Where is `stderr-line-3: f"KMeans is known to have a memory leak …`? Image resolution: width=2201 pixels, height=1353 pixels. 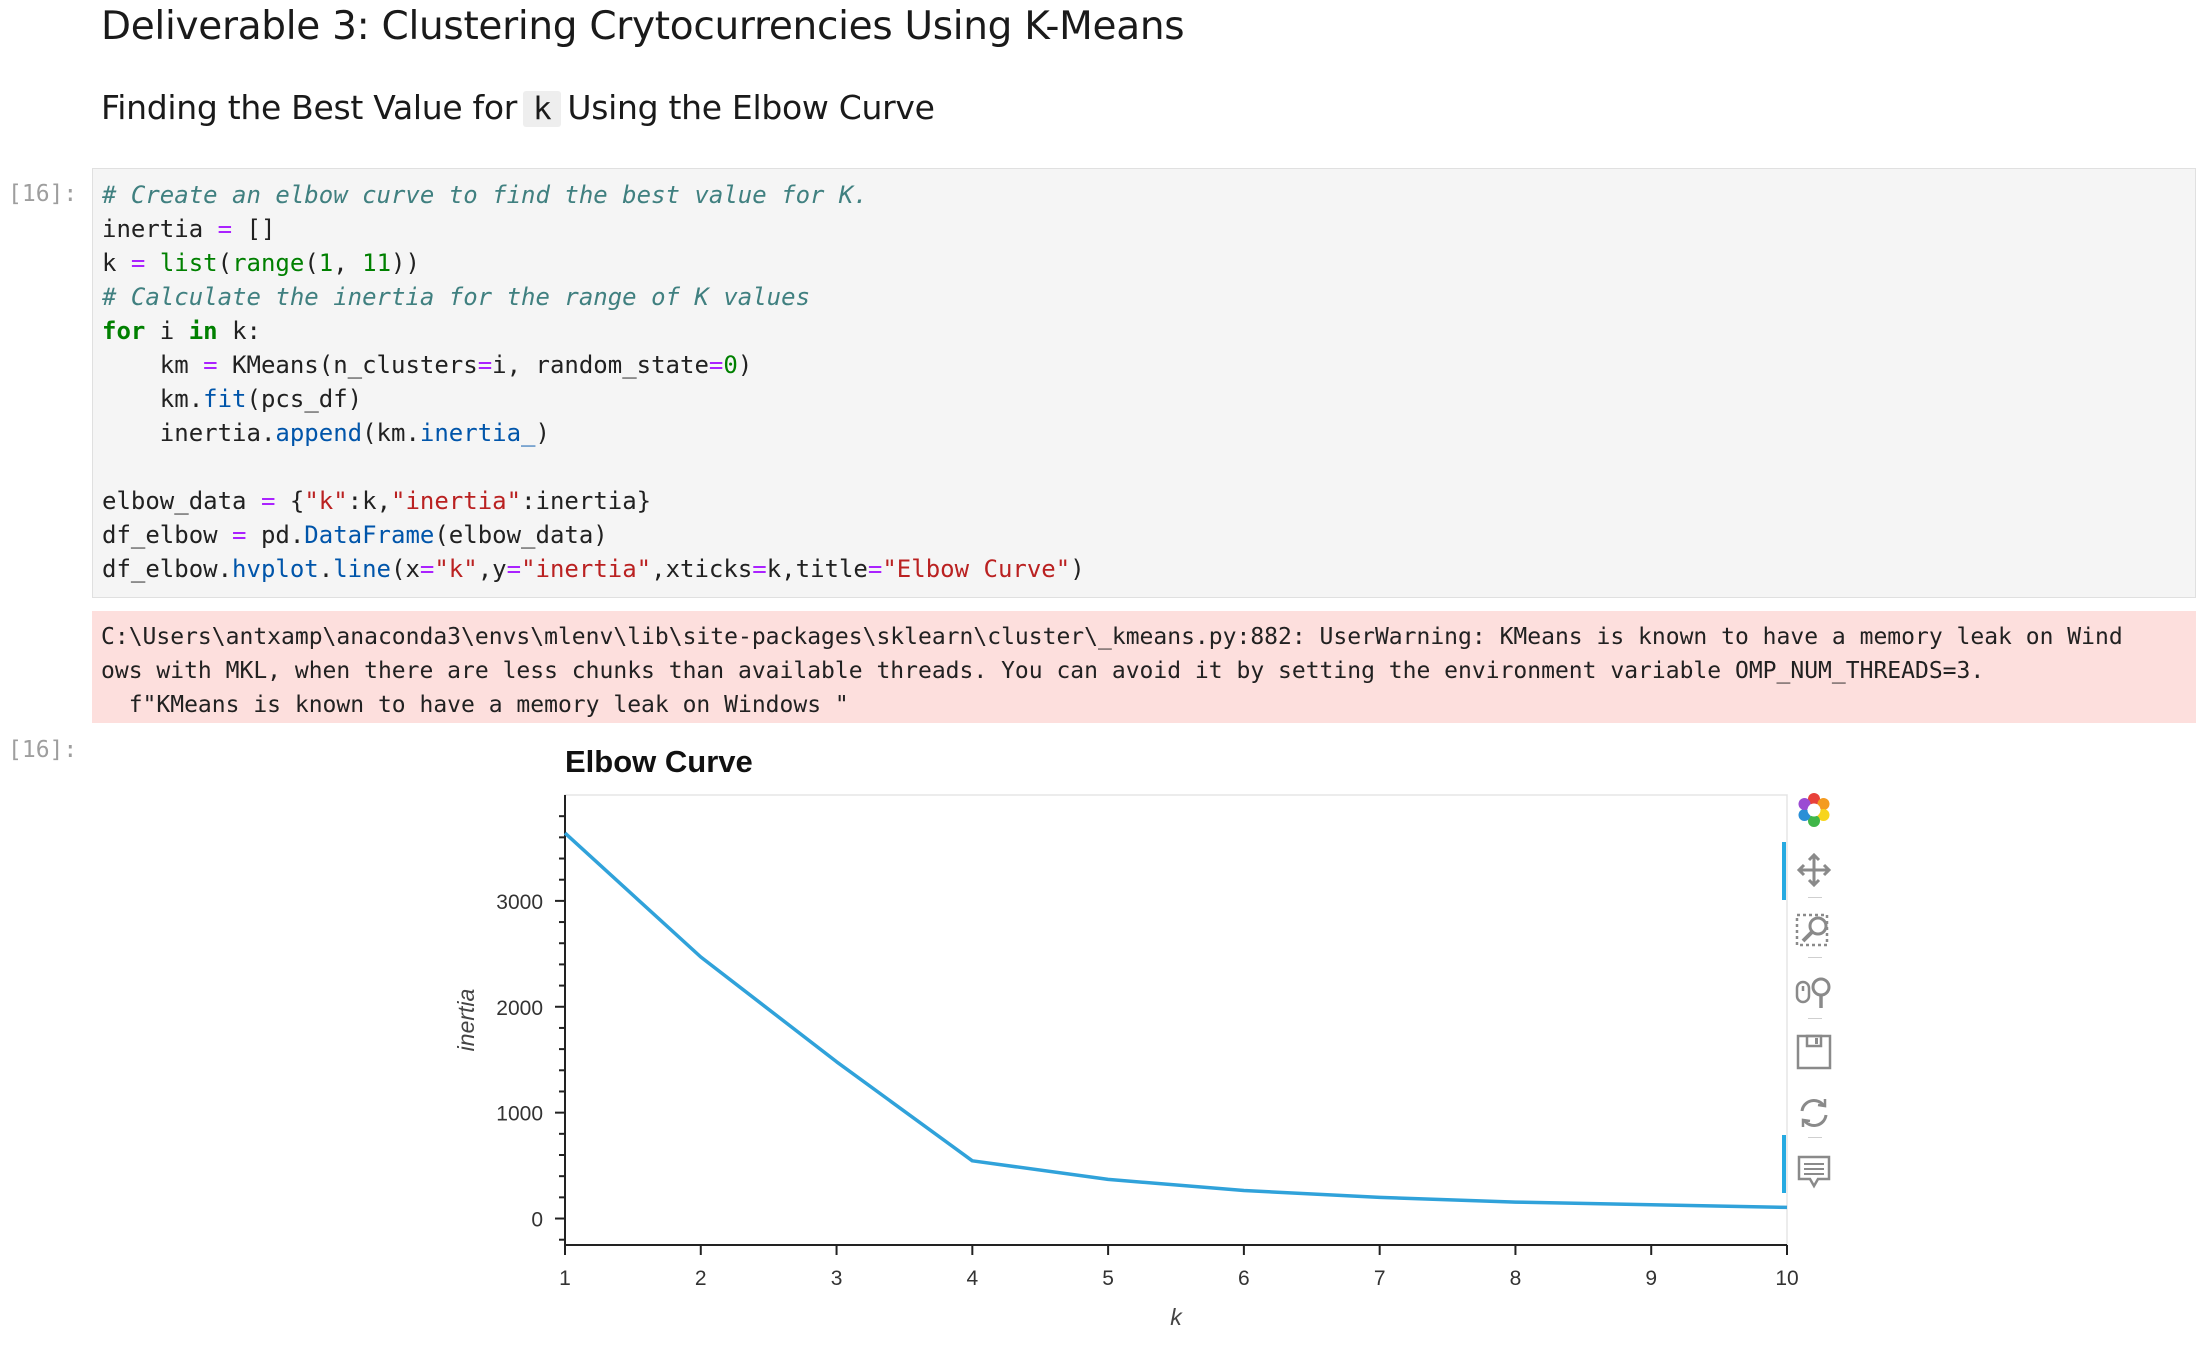 stderr-line-3: f"KMeans is known to have a memory leak … is located at coordinates (475, 705).